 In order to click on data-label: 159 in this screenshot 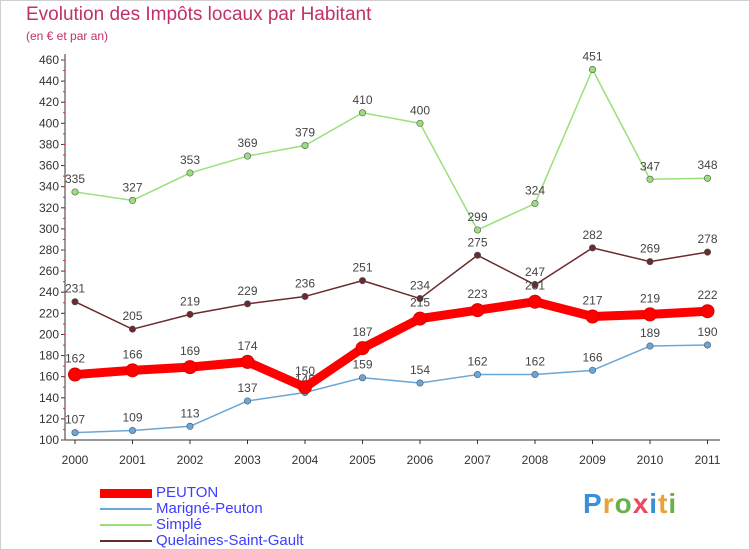, I will do `click(362, 365)`.